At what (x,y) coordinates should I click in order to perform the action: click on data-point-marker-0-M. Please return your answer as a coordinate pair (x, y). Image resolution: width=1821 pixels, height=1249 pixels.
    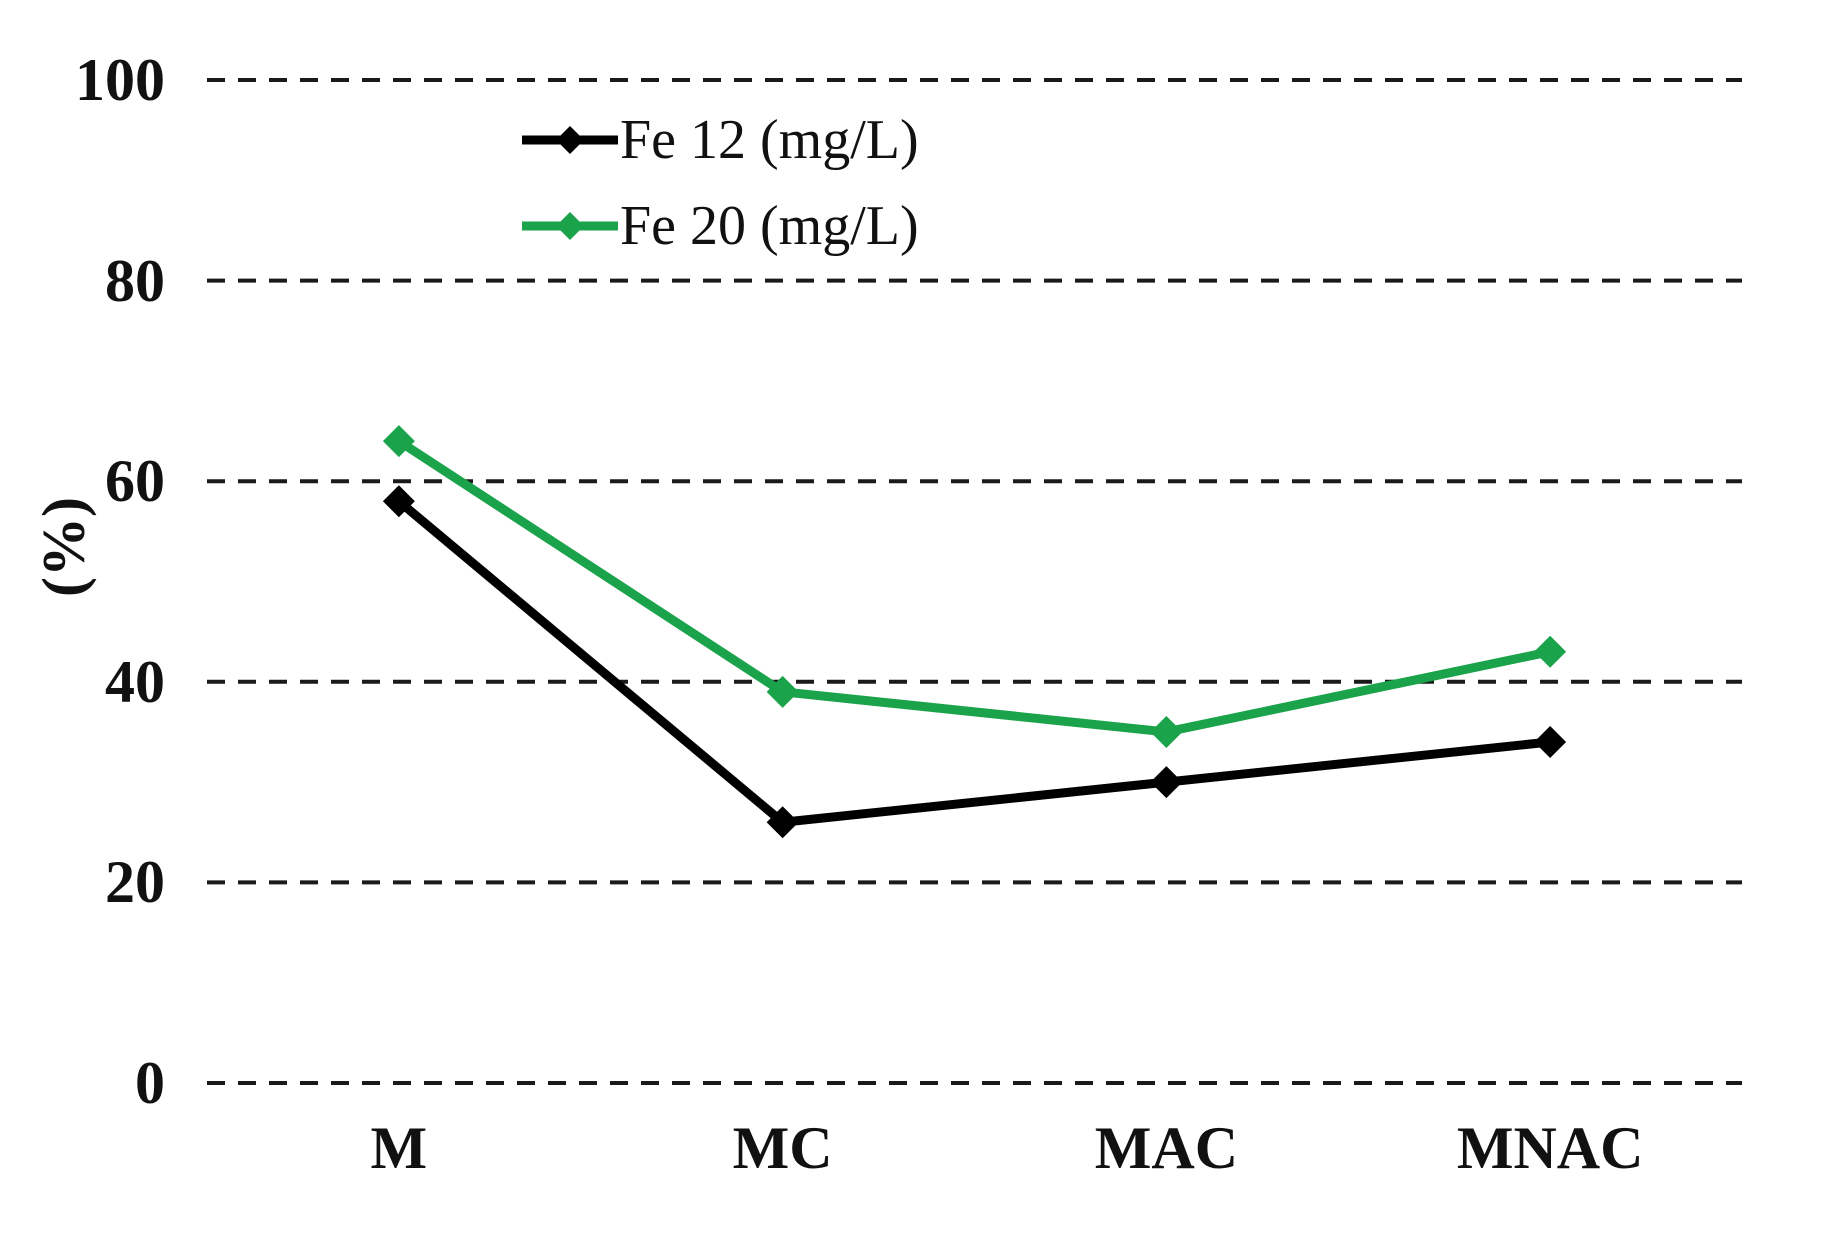
    Looking at the image, I should click on (398, 501).